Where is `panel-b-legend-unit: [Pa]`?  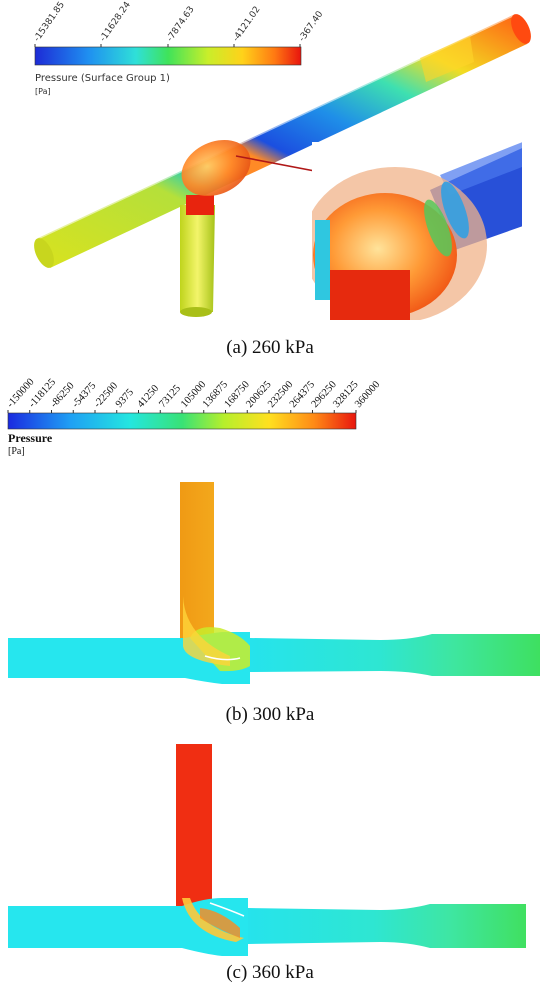
panel-b-legend-unit: [Pa] is located at coordinates (16, 451).